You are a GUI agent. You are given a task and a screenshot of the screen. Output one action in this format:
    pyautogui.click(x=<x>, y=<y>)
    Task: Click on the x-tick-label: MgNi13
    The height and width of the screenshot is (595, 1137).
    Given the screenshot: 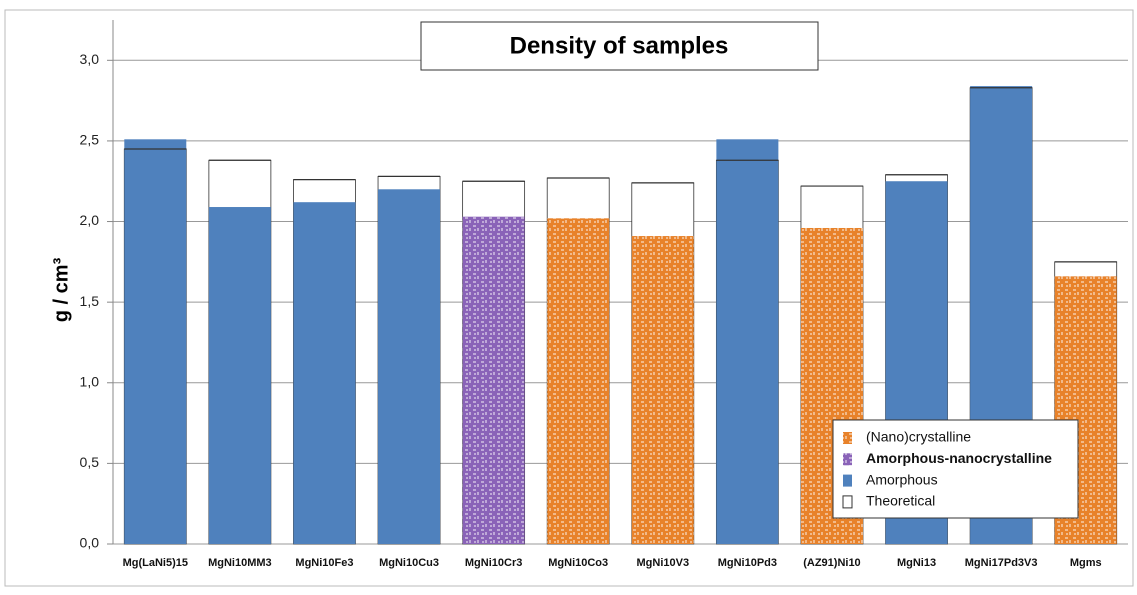 What is the action you would take?
    pyautogui.click(x=916, y=563)
    